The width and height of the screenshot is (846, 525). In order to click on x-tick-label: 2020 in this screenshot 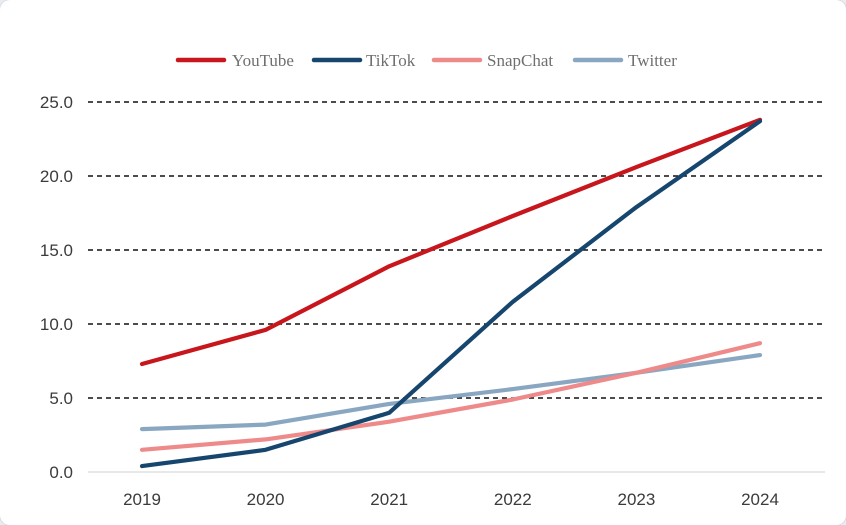, I will do `click(266, 499)`.